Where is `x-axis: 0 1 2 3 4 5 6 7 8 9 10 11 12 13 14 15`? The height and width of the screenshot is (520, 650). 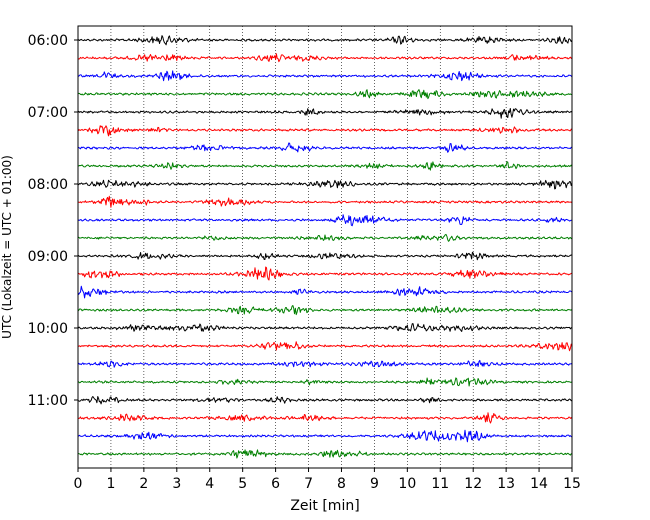 x-axis: 0 1 2 3 4 5 6 7 8 9 10 11 12 13 14 15 is located at coordinates (327, 480).